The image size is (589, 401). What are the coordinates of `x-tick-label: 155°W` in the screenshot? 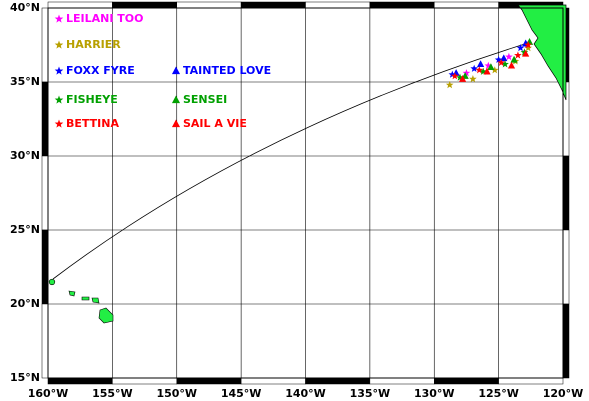 It's located at (112, 393).